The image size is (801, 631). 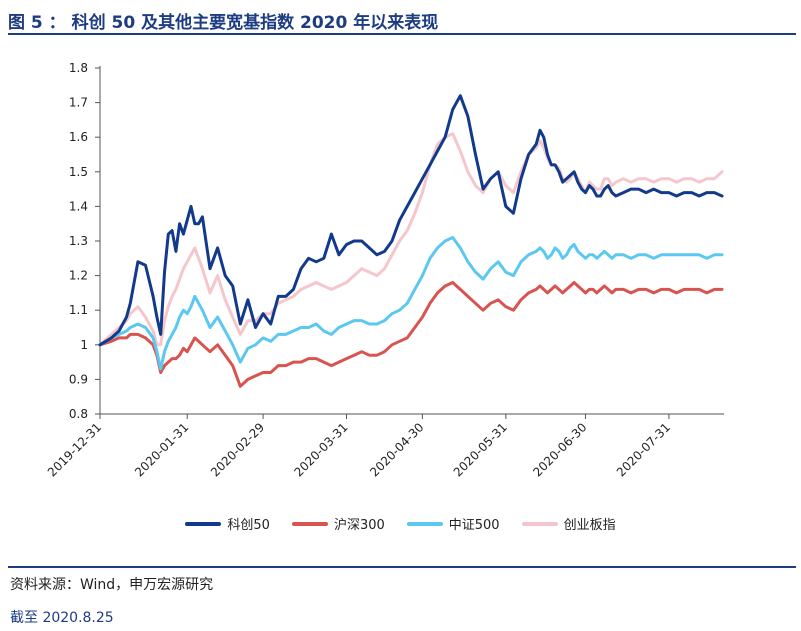 I want to click on legend-item-kc50: 科创50, so click(x=227, y=523).